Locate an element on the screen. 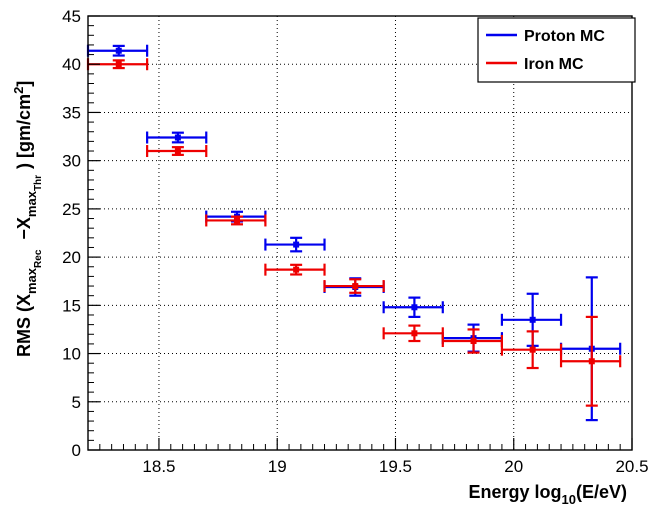 Image resolution: width=664 pixels, height=511 pixels. y-tick-label: 25 is located at coordinates (71, 209).